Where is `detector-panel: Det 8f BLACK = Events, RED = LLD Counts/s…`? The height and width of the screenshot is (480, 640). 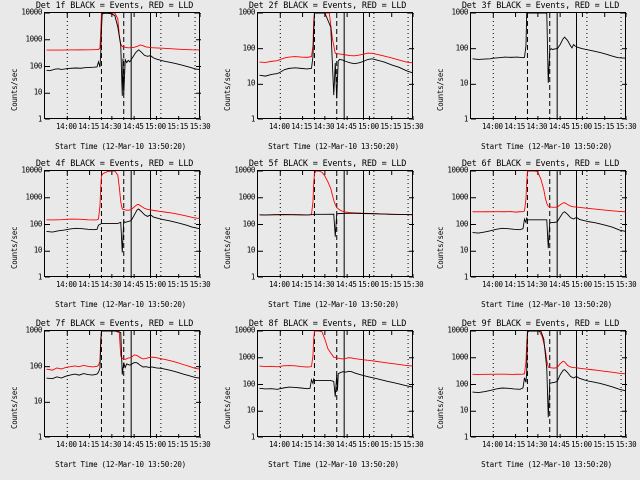
detector-panel: Det 8f BLACK = Events, RED = LLD Counts/s… is located at coordinates (319, 398).